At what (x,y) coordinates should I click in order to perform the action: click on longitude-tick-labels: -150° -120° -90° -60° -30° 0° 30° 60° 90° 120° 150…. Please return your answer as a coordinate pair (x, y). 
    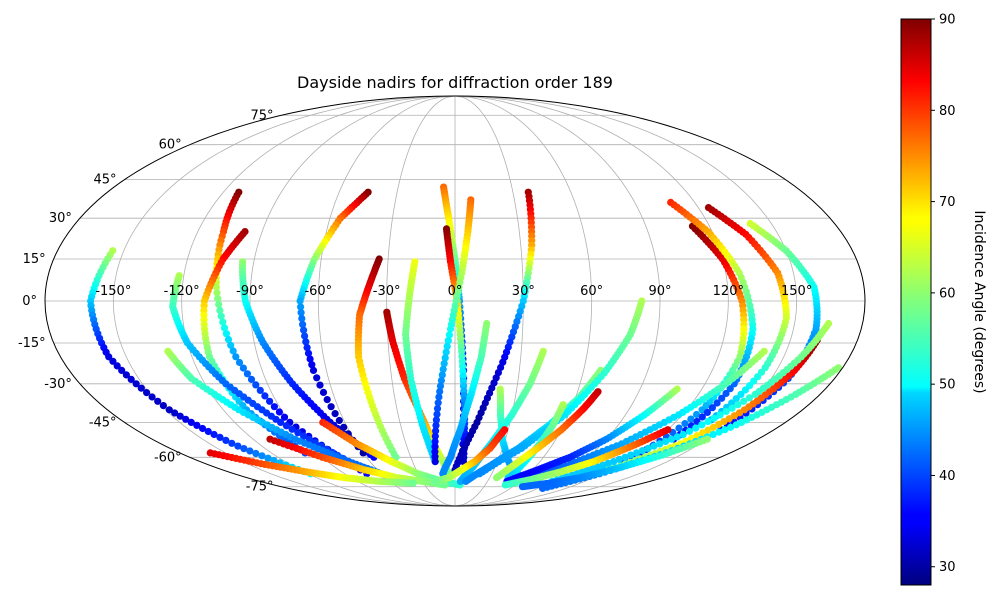
    Looking at the image, I should click on (453, 291).